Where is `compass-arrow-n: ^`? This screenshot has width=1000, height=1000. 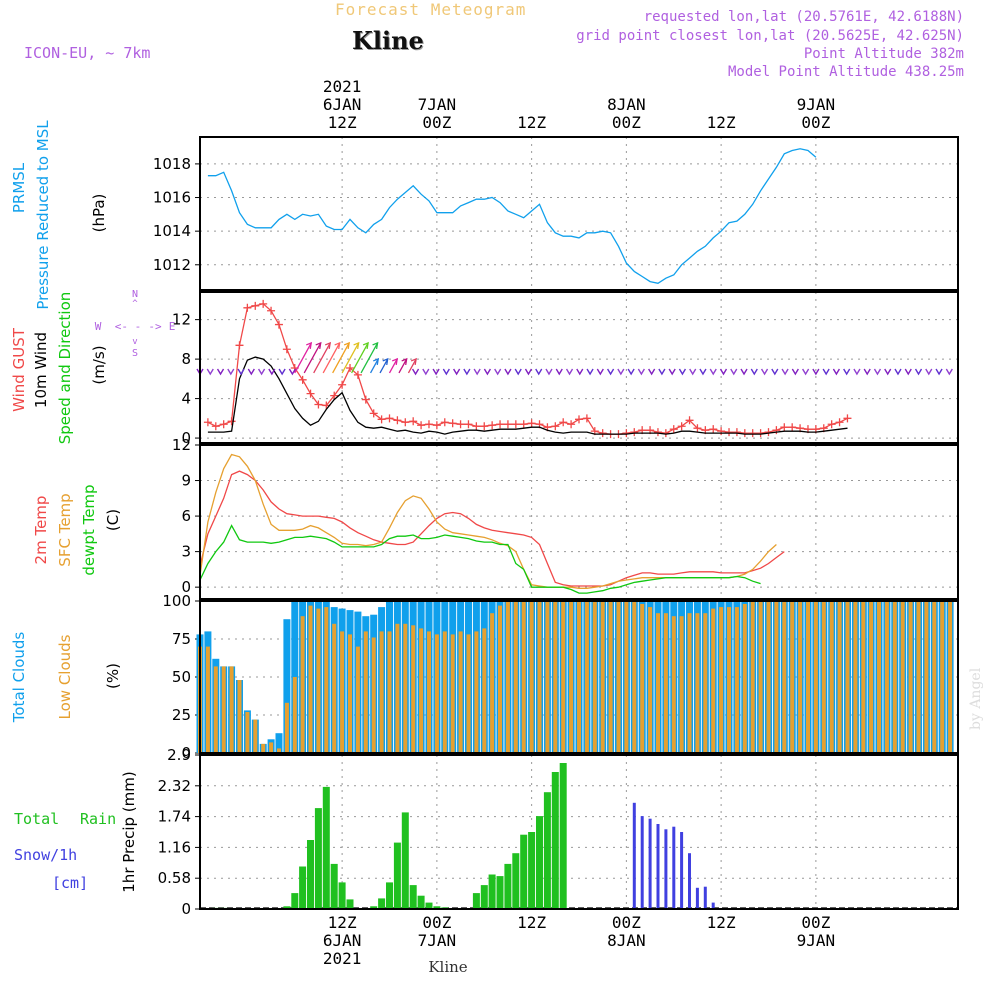 compass-arrow-n: ^ is located at coordinates (135, 304).